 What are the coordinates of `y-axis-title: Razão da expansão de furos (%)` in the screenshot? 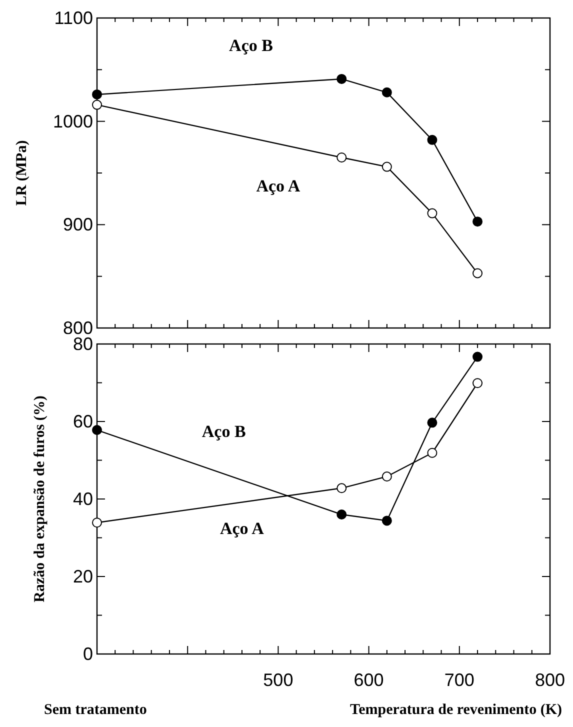 It's located at (40, 499).